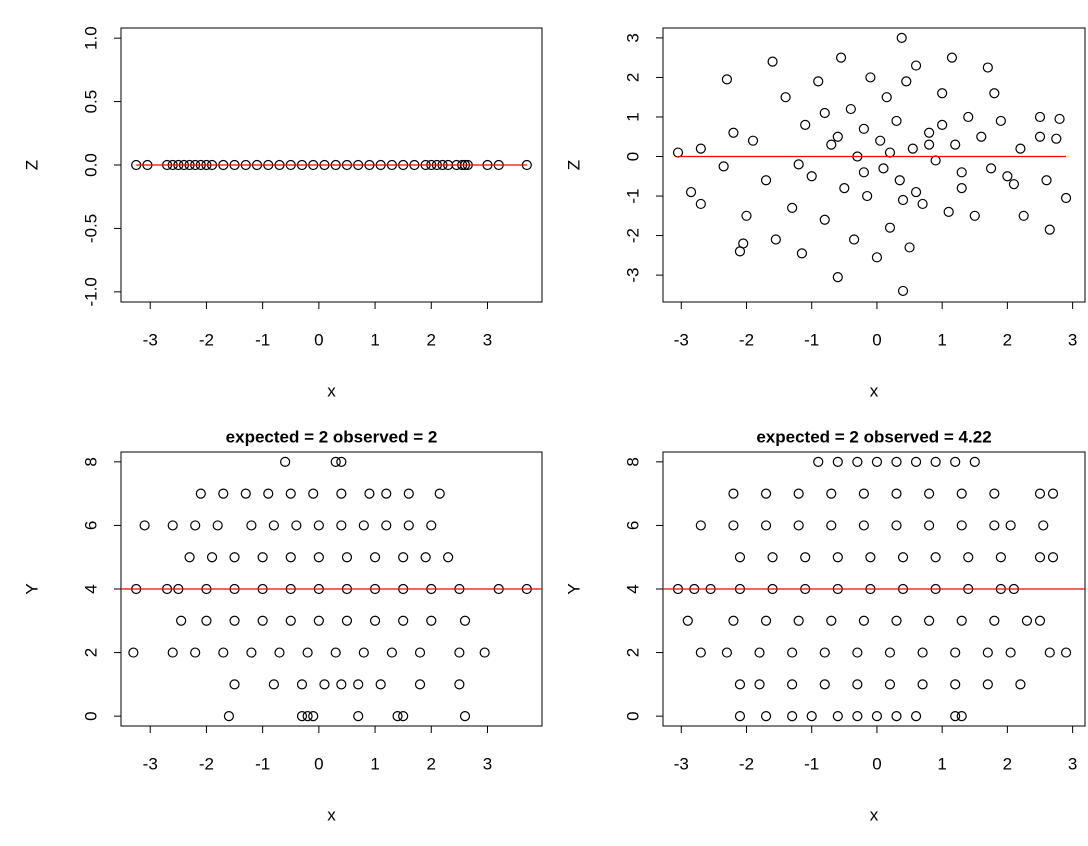 This screenshot has height=846, width=1088. I want to click on x-tick-label: -2, so click(746, 763).